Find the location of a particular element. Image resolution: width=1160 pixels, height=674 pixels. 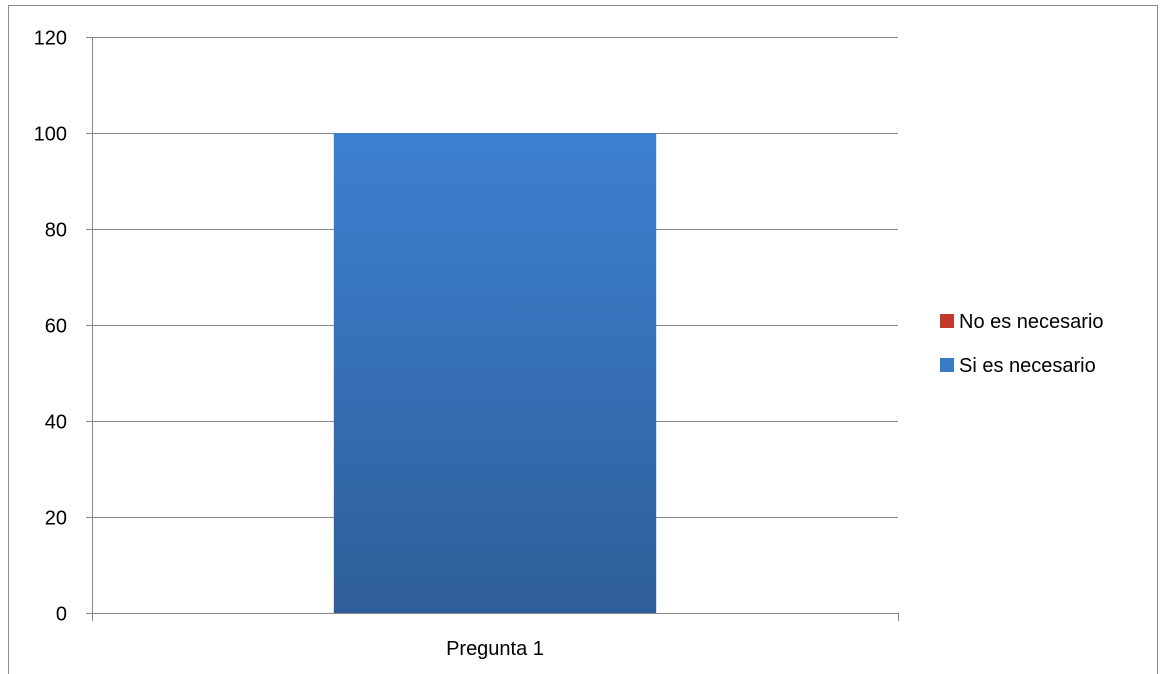

y-tick-label: 60 is located at coordinates (56, 327).